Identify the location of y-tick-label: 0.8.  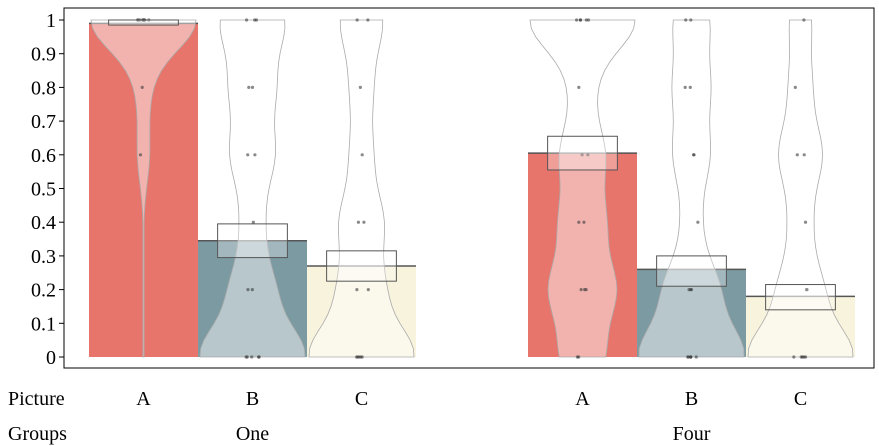
(43, 88).